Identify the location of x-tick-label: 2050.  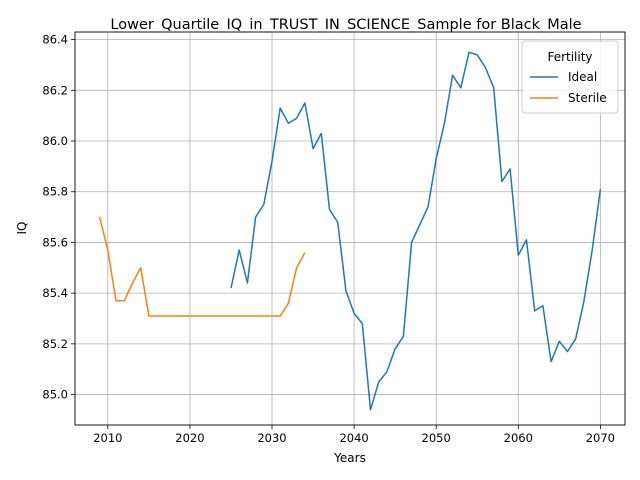
(436, 438).